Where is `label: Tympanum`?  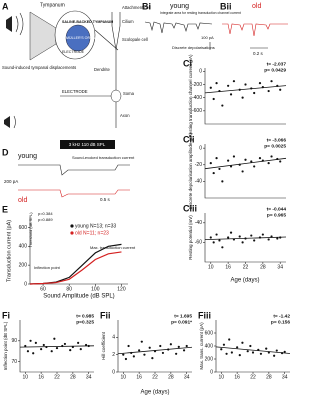
label: Tympanum is located at coordinates (52, 5).